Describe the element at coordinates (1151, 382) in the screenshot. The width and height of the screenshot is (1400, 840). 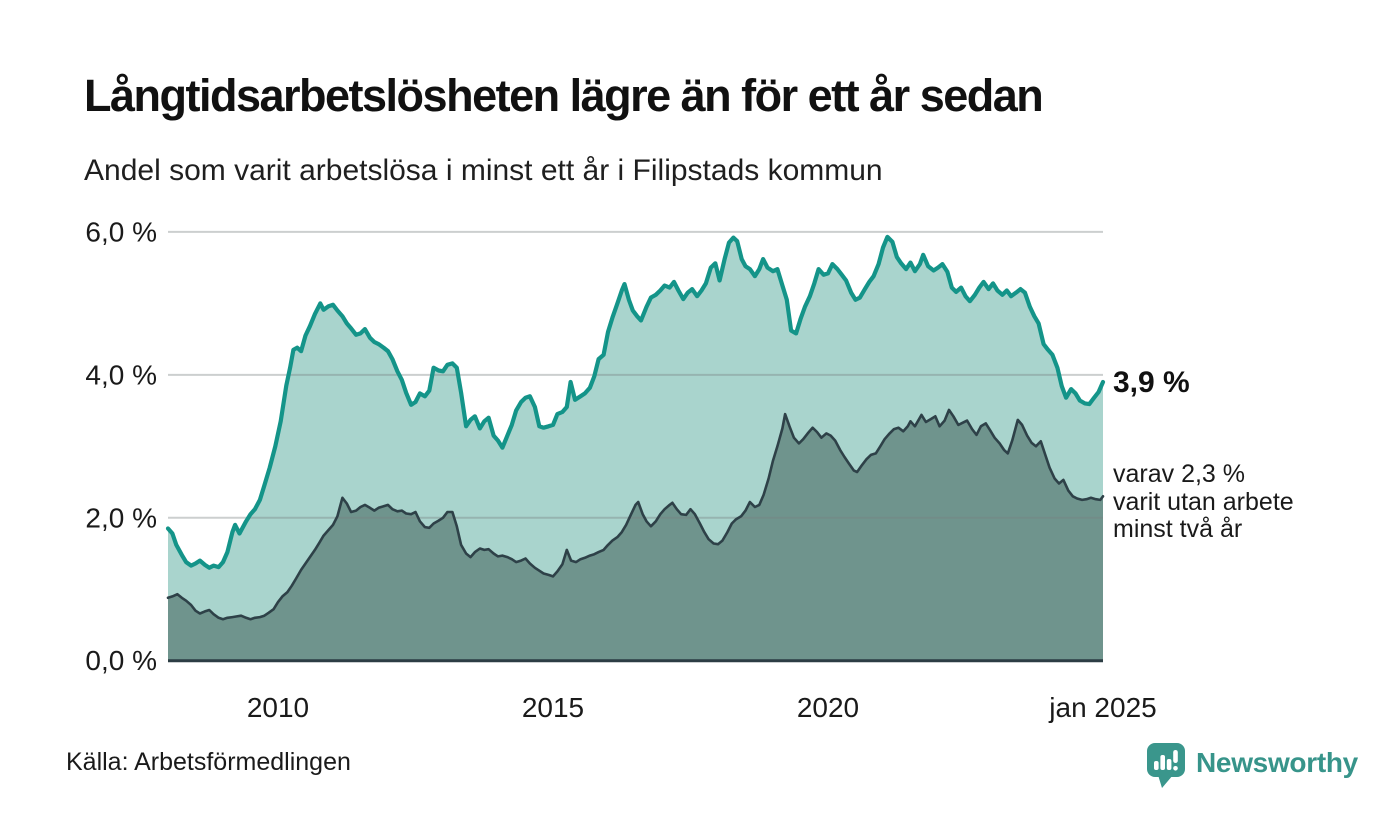
I see `latest-value-label: 3,9 %` at that location.